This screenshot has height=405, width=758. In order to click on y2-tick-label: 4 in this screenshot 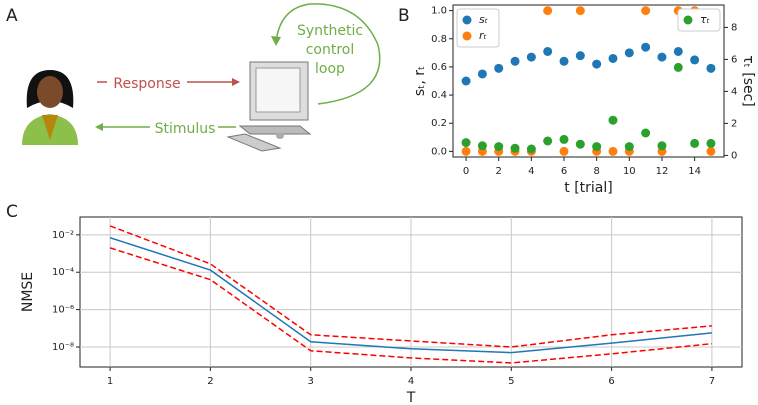, I will do `click(734, 91)`.